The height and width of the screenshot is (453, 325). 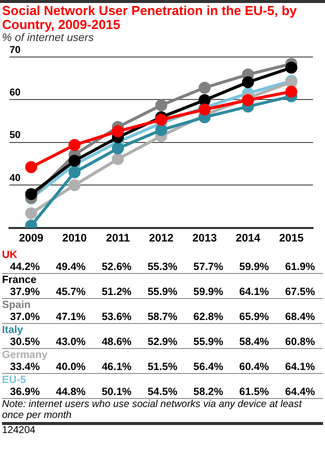 I want to click on x-tick-label: 2011, so click(x=118, y=238).